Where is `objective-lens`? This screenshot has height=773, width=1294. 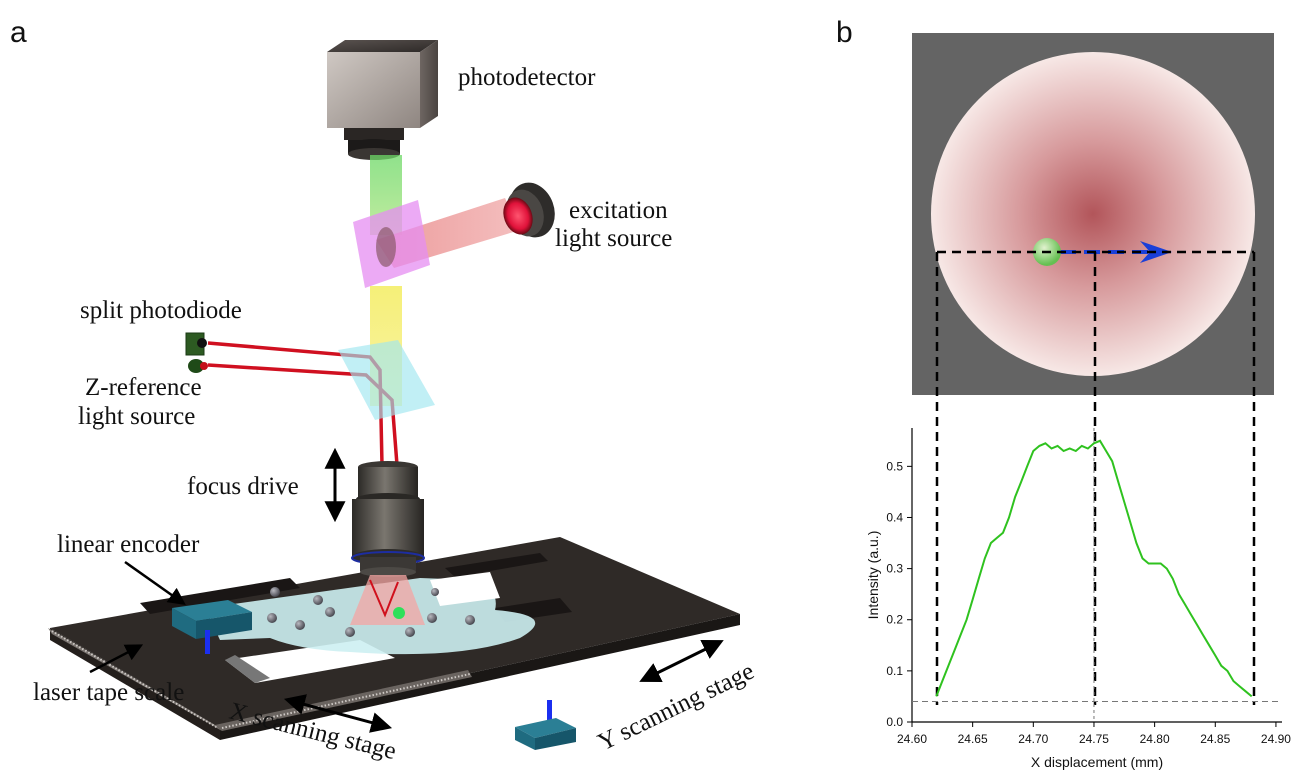 objective-lens is located at coordinates (388, 519).